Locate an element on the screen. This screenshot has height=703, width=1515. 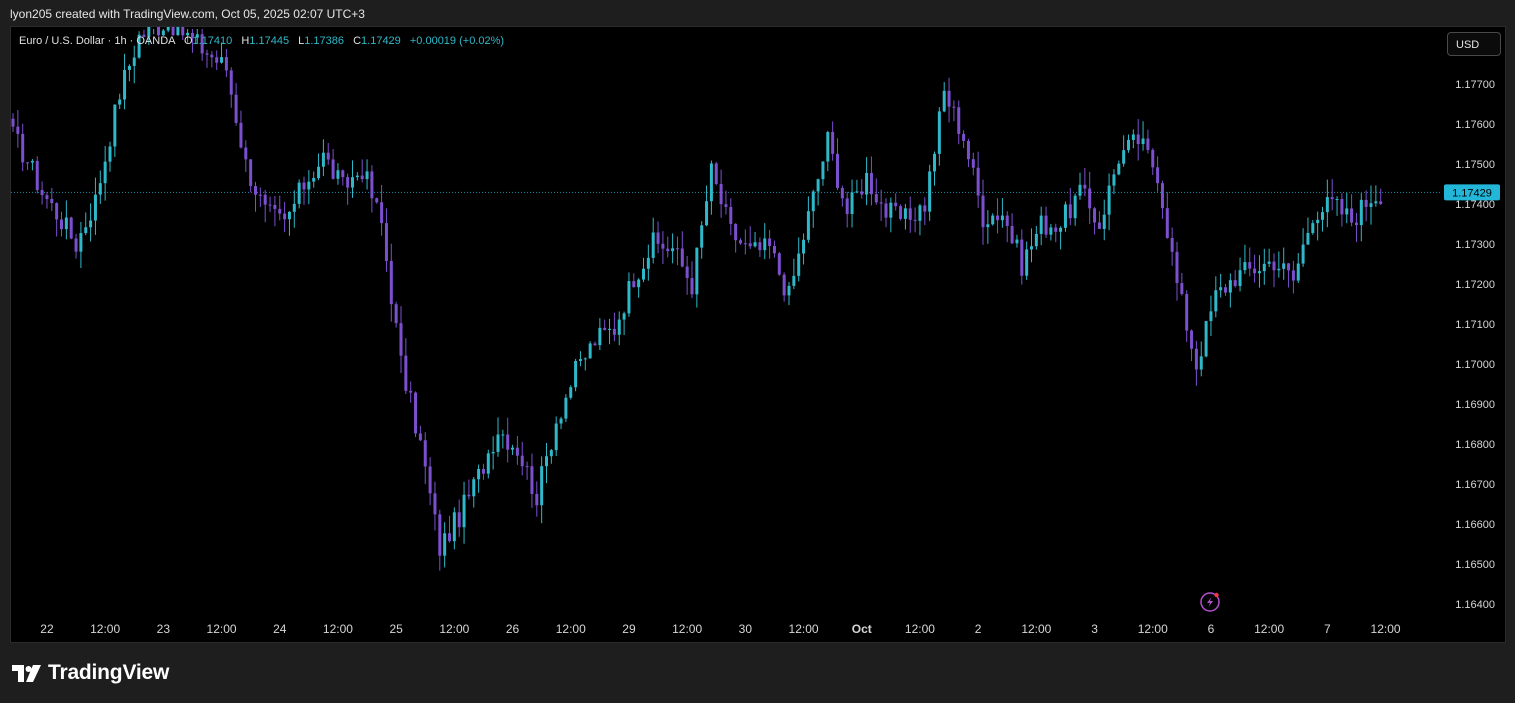
time-axis-label: 29 is located at coordinates (629, 629).